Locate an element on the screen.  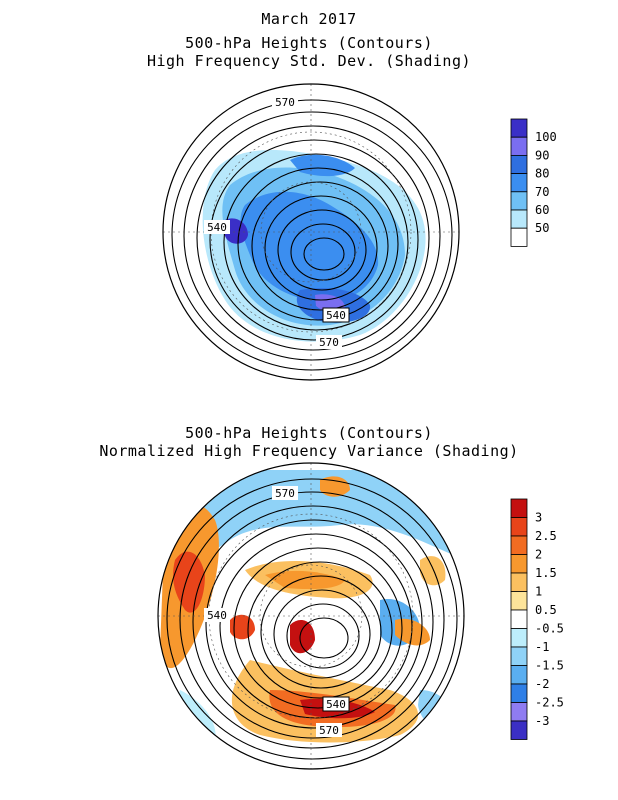
top-contour-labels: 570 540 540 570 is located at coordinates (277, 222).